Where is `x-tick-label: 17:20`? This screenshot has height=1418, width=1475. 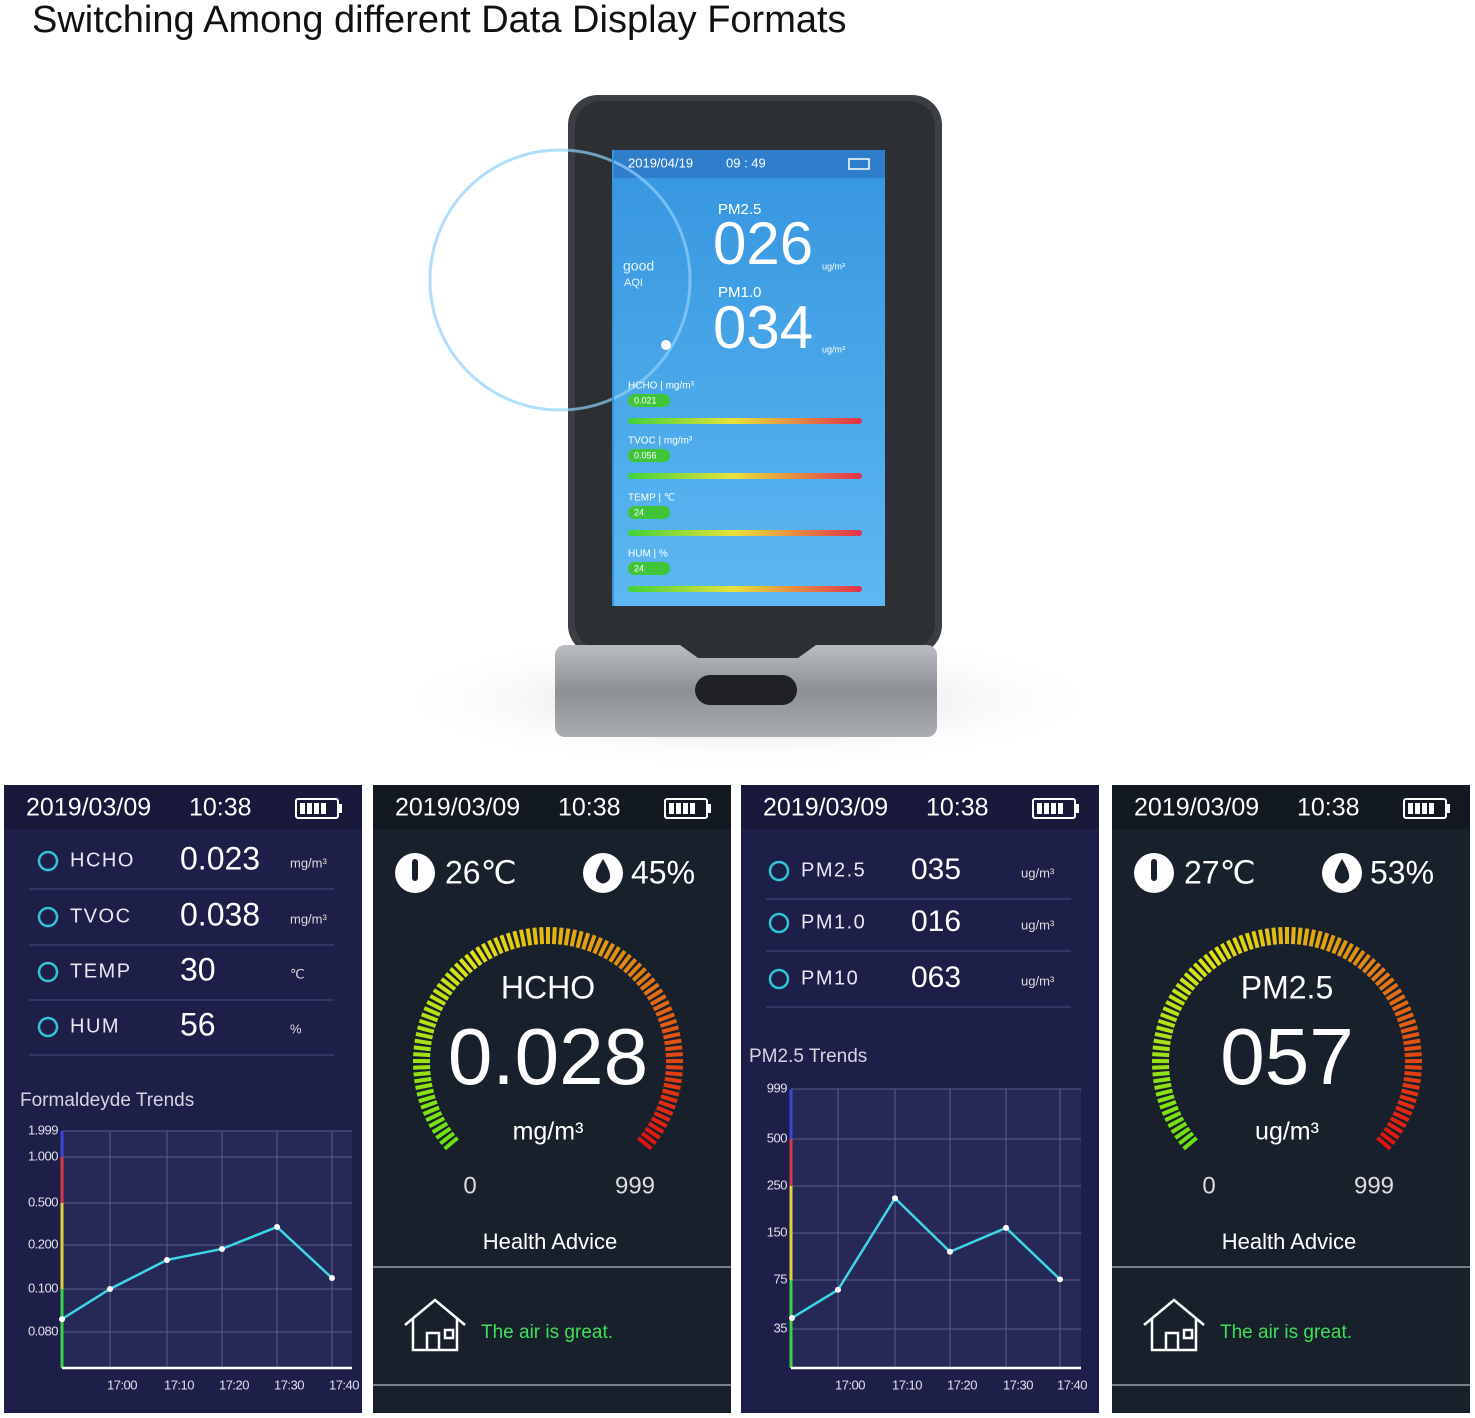
x-tick-label: 17:20 is located at coordinates (234, 1384).